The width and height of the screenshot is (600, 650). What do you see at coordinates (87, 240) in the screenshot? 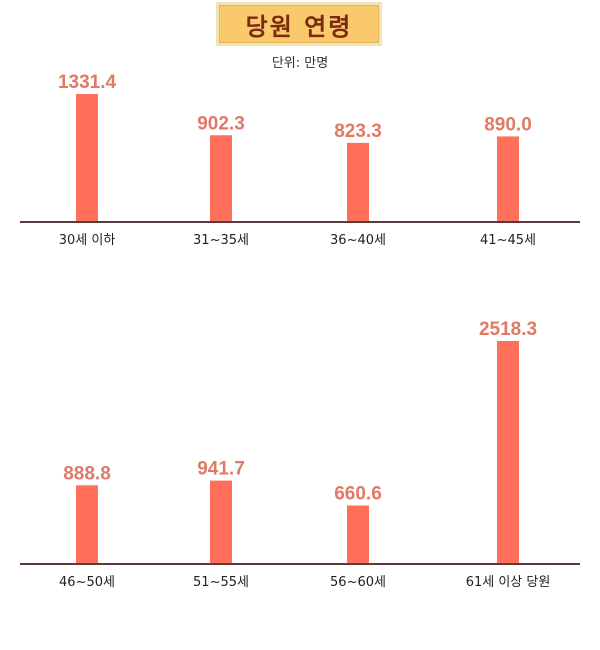
I see `category-label-1-1: 30세 이하` at bounding box center [87, 240].